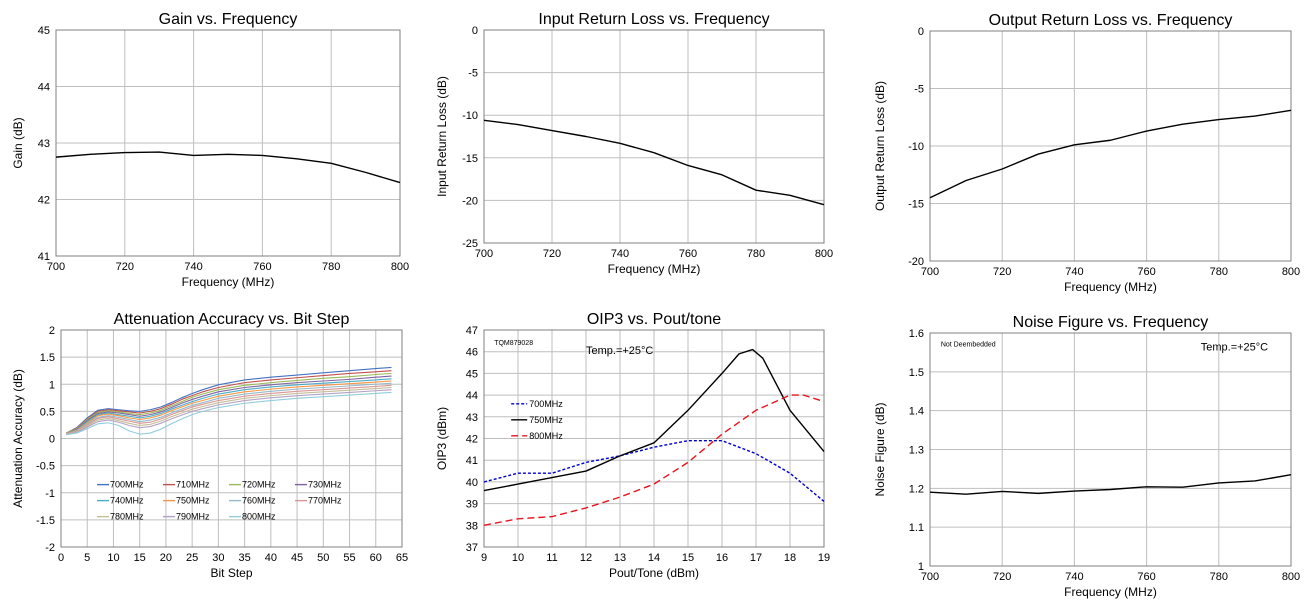 This screenshot has height=607, width=1312. I want to click on orl-plot-frame, so click(1110, 146).